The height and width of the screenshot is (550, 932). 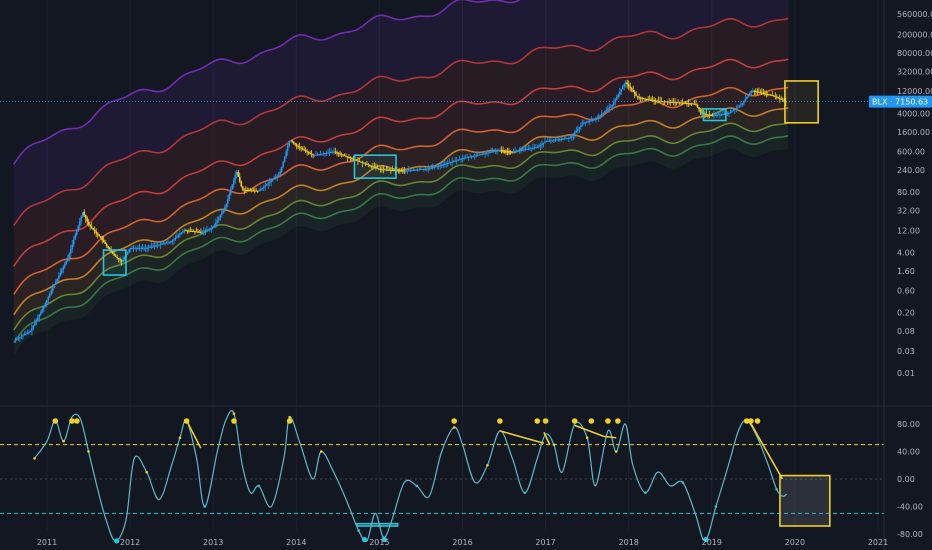 I want to click on osc-y-tick: -40.00, so click(x=910, y=507).